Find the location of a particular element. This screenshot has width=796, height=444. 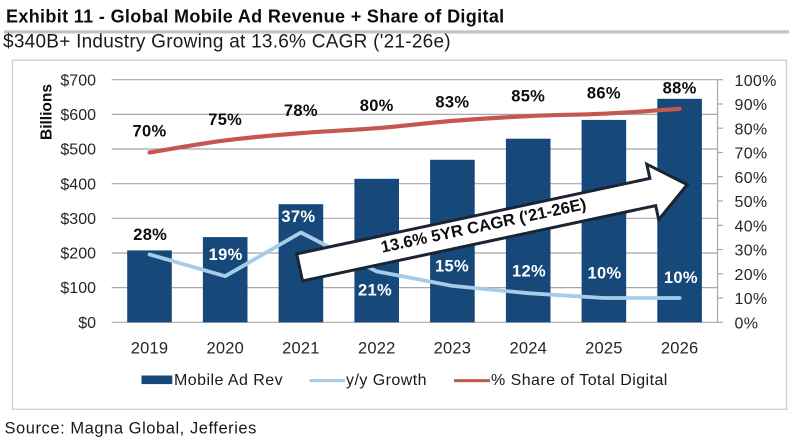

svg-text: 88% is located at coordinates (680, 89).